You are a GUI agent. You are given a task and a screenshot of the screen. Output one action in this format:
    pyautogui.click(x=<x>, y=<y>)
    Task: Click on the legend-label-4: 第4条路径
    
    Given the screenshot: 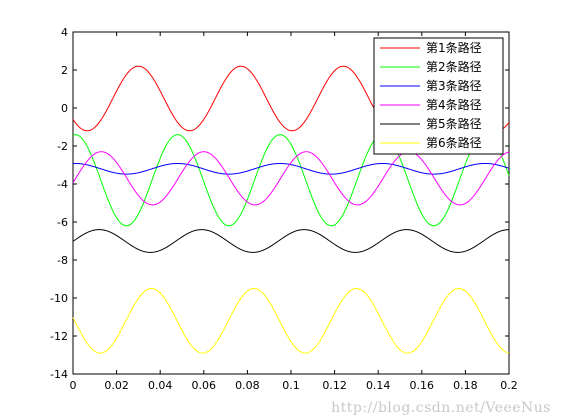 What is the action you would take?
    pyautogui.click(x=454, y=104)
    